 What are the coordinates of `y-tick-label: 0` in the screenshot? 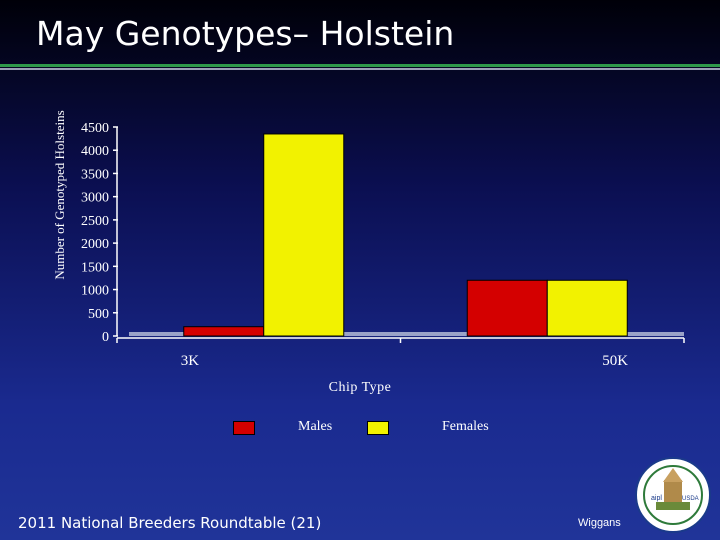 It's located at (105, 337).